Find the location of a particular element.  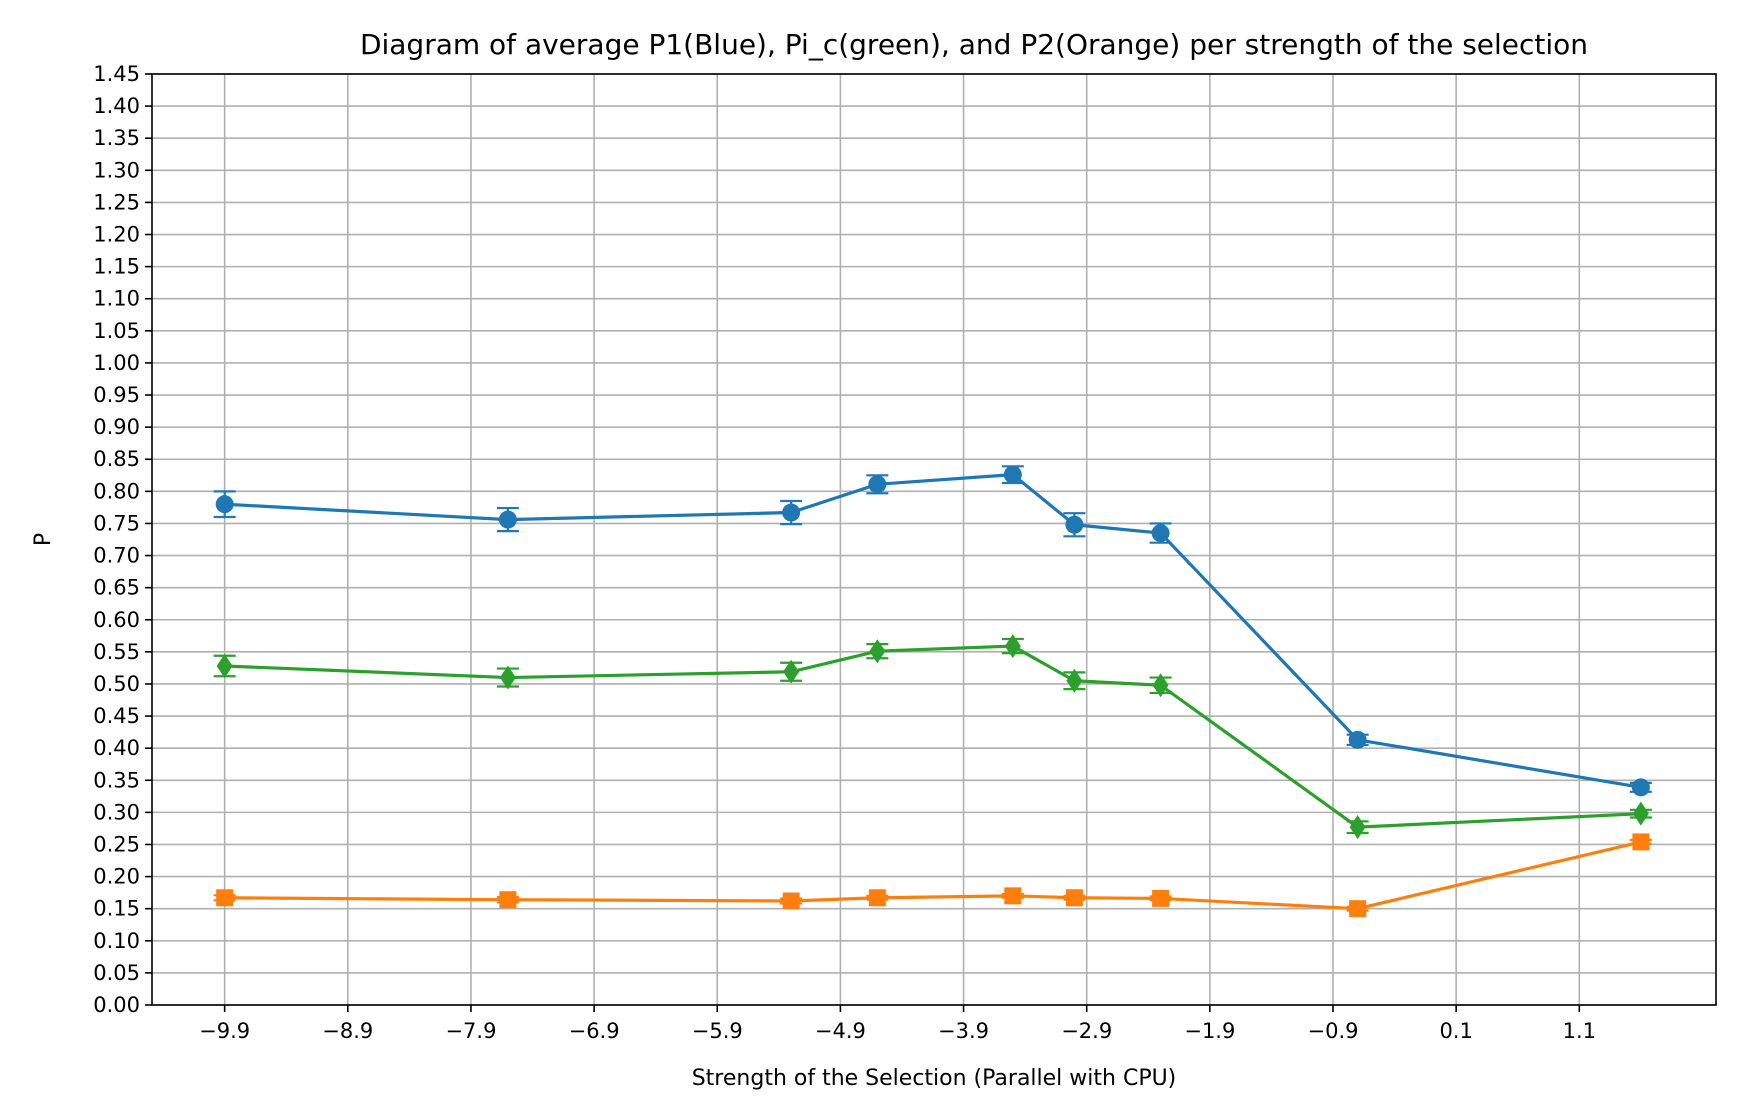

y-tick-label: 0.05 is located at coordinates (116, 973).